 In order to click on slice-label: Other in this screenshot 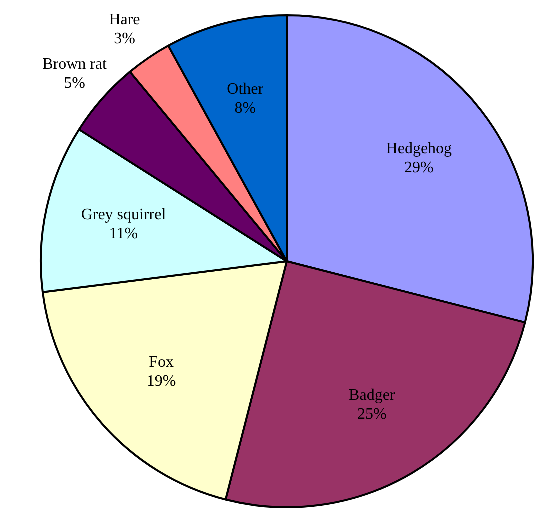, I will do `click(245, 89)`.